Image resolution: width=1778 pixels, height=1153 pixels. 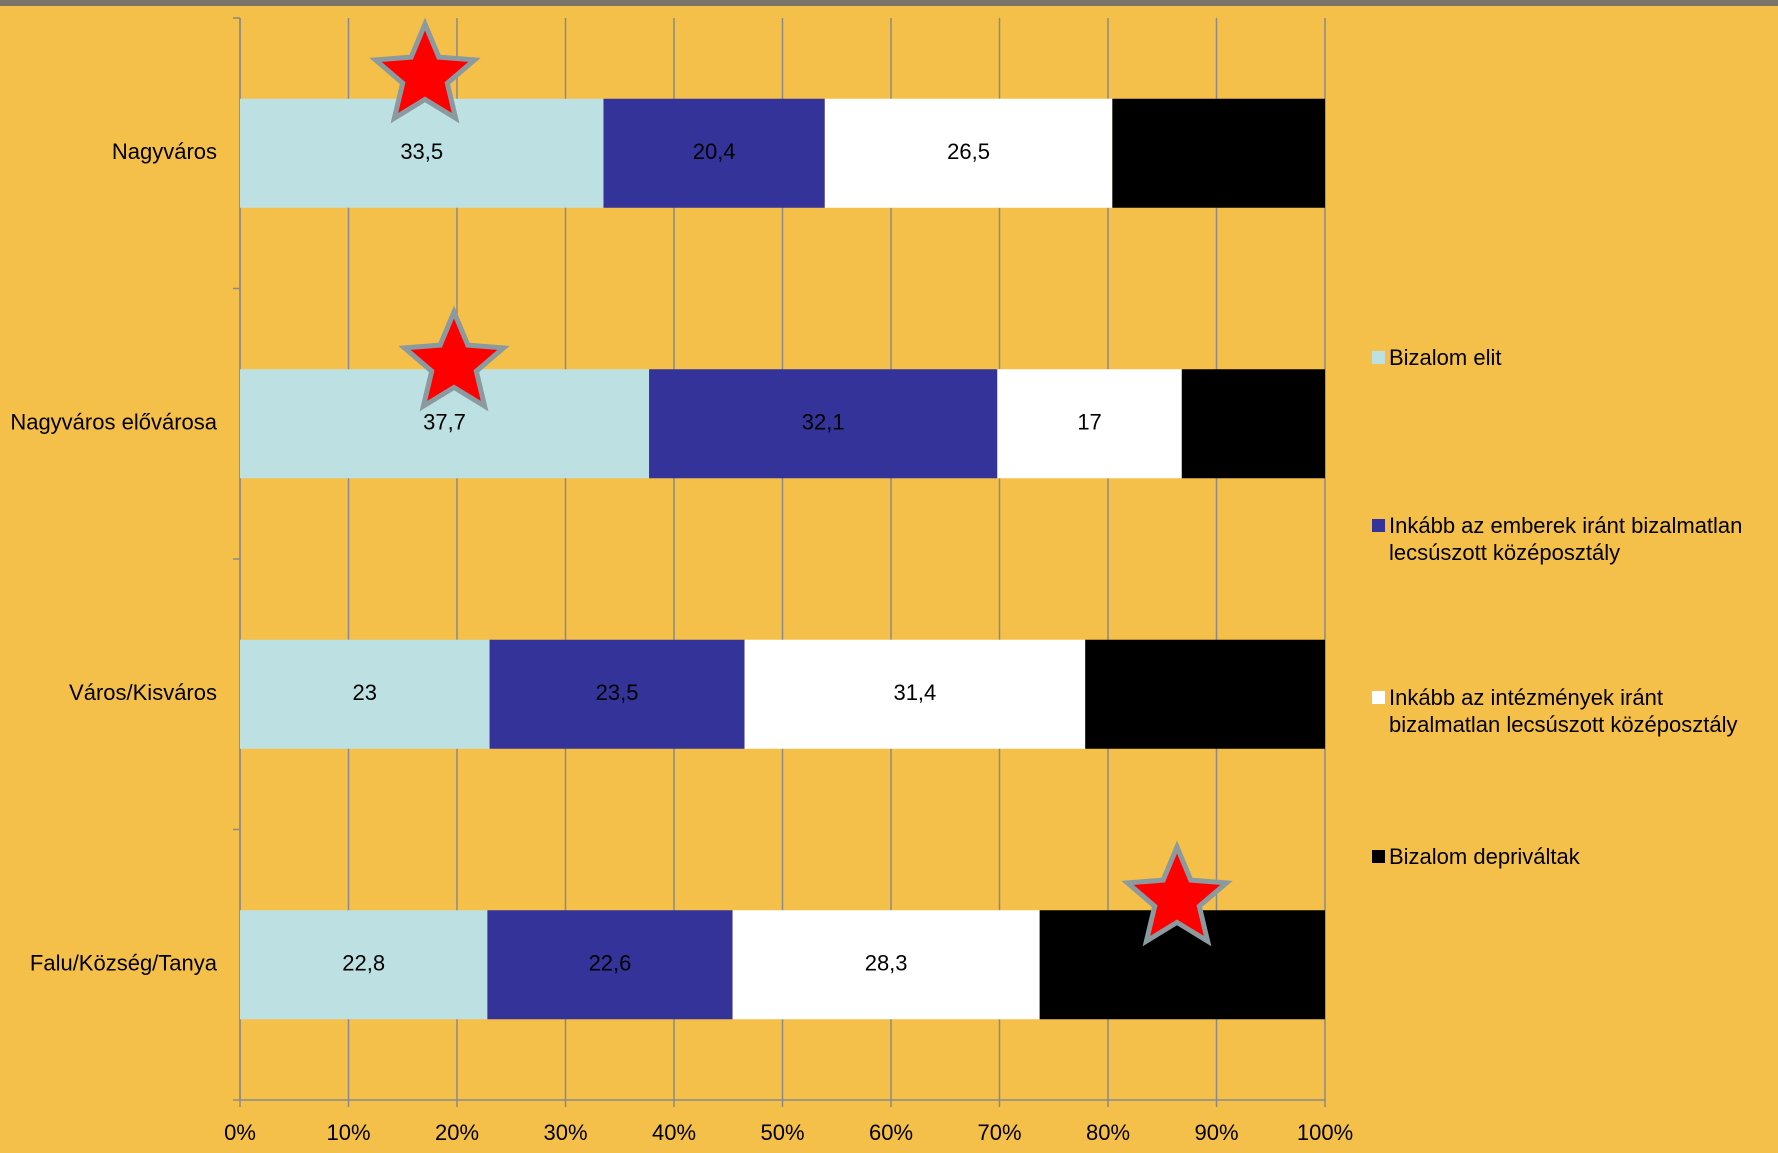 I want to click on x-tick-label: 40%, so click(x=674, y=1132).